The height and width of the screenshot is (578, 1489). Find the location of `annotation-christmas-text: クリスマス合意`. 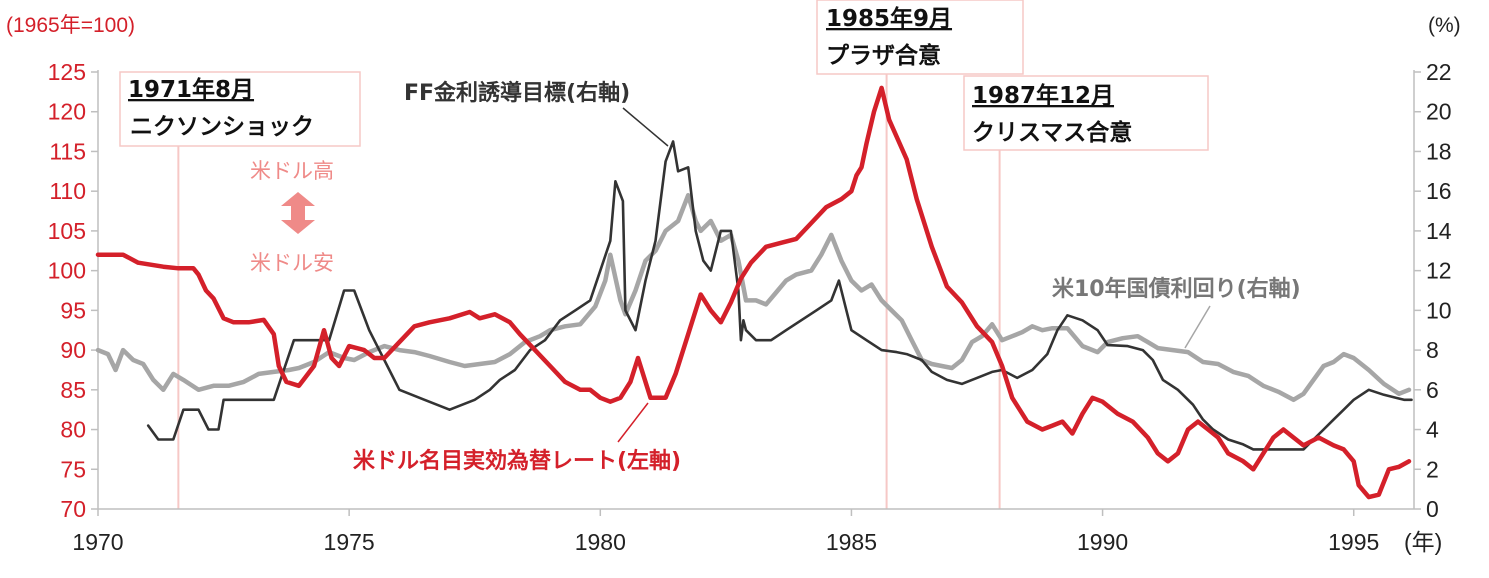

annotation-christmas-text: クリスマス合意 is located at coordinates (1052, 132).